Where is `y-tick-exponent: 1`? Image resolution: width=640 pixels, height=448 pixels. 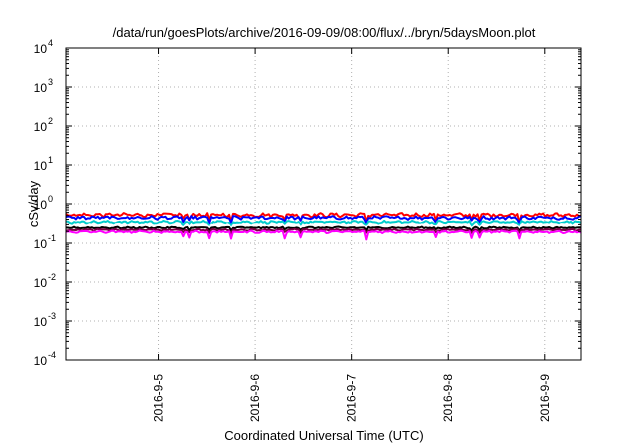 y-tick-exponent: 1 is located at coordinates (50, 160).